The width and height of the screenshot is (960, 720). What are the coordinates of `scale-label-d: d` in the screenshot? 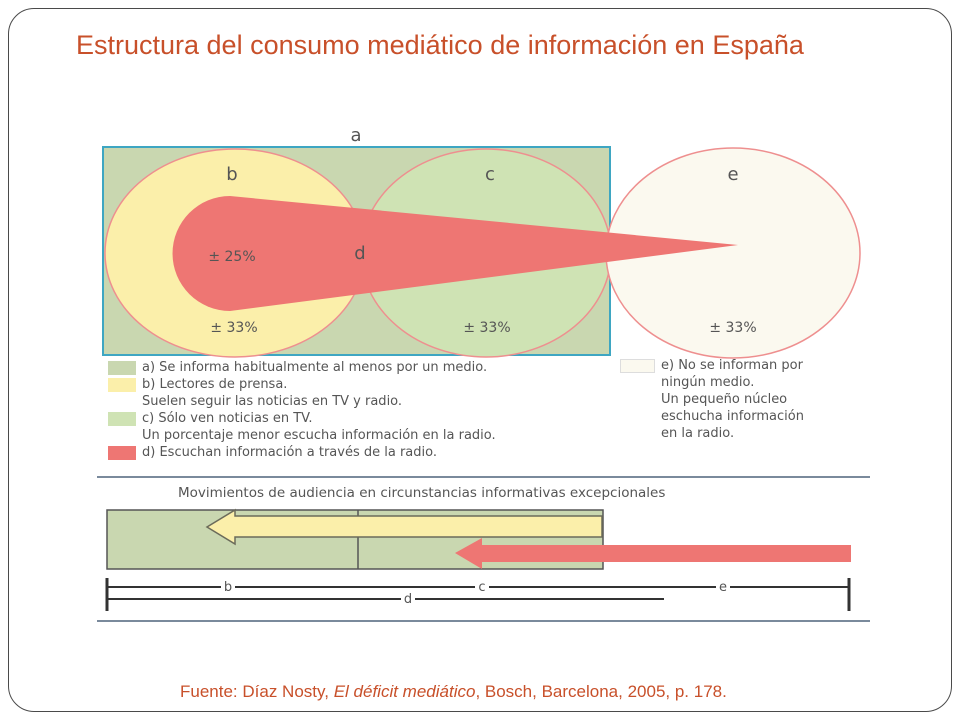 It's located at (408, 599).